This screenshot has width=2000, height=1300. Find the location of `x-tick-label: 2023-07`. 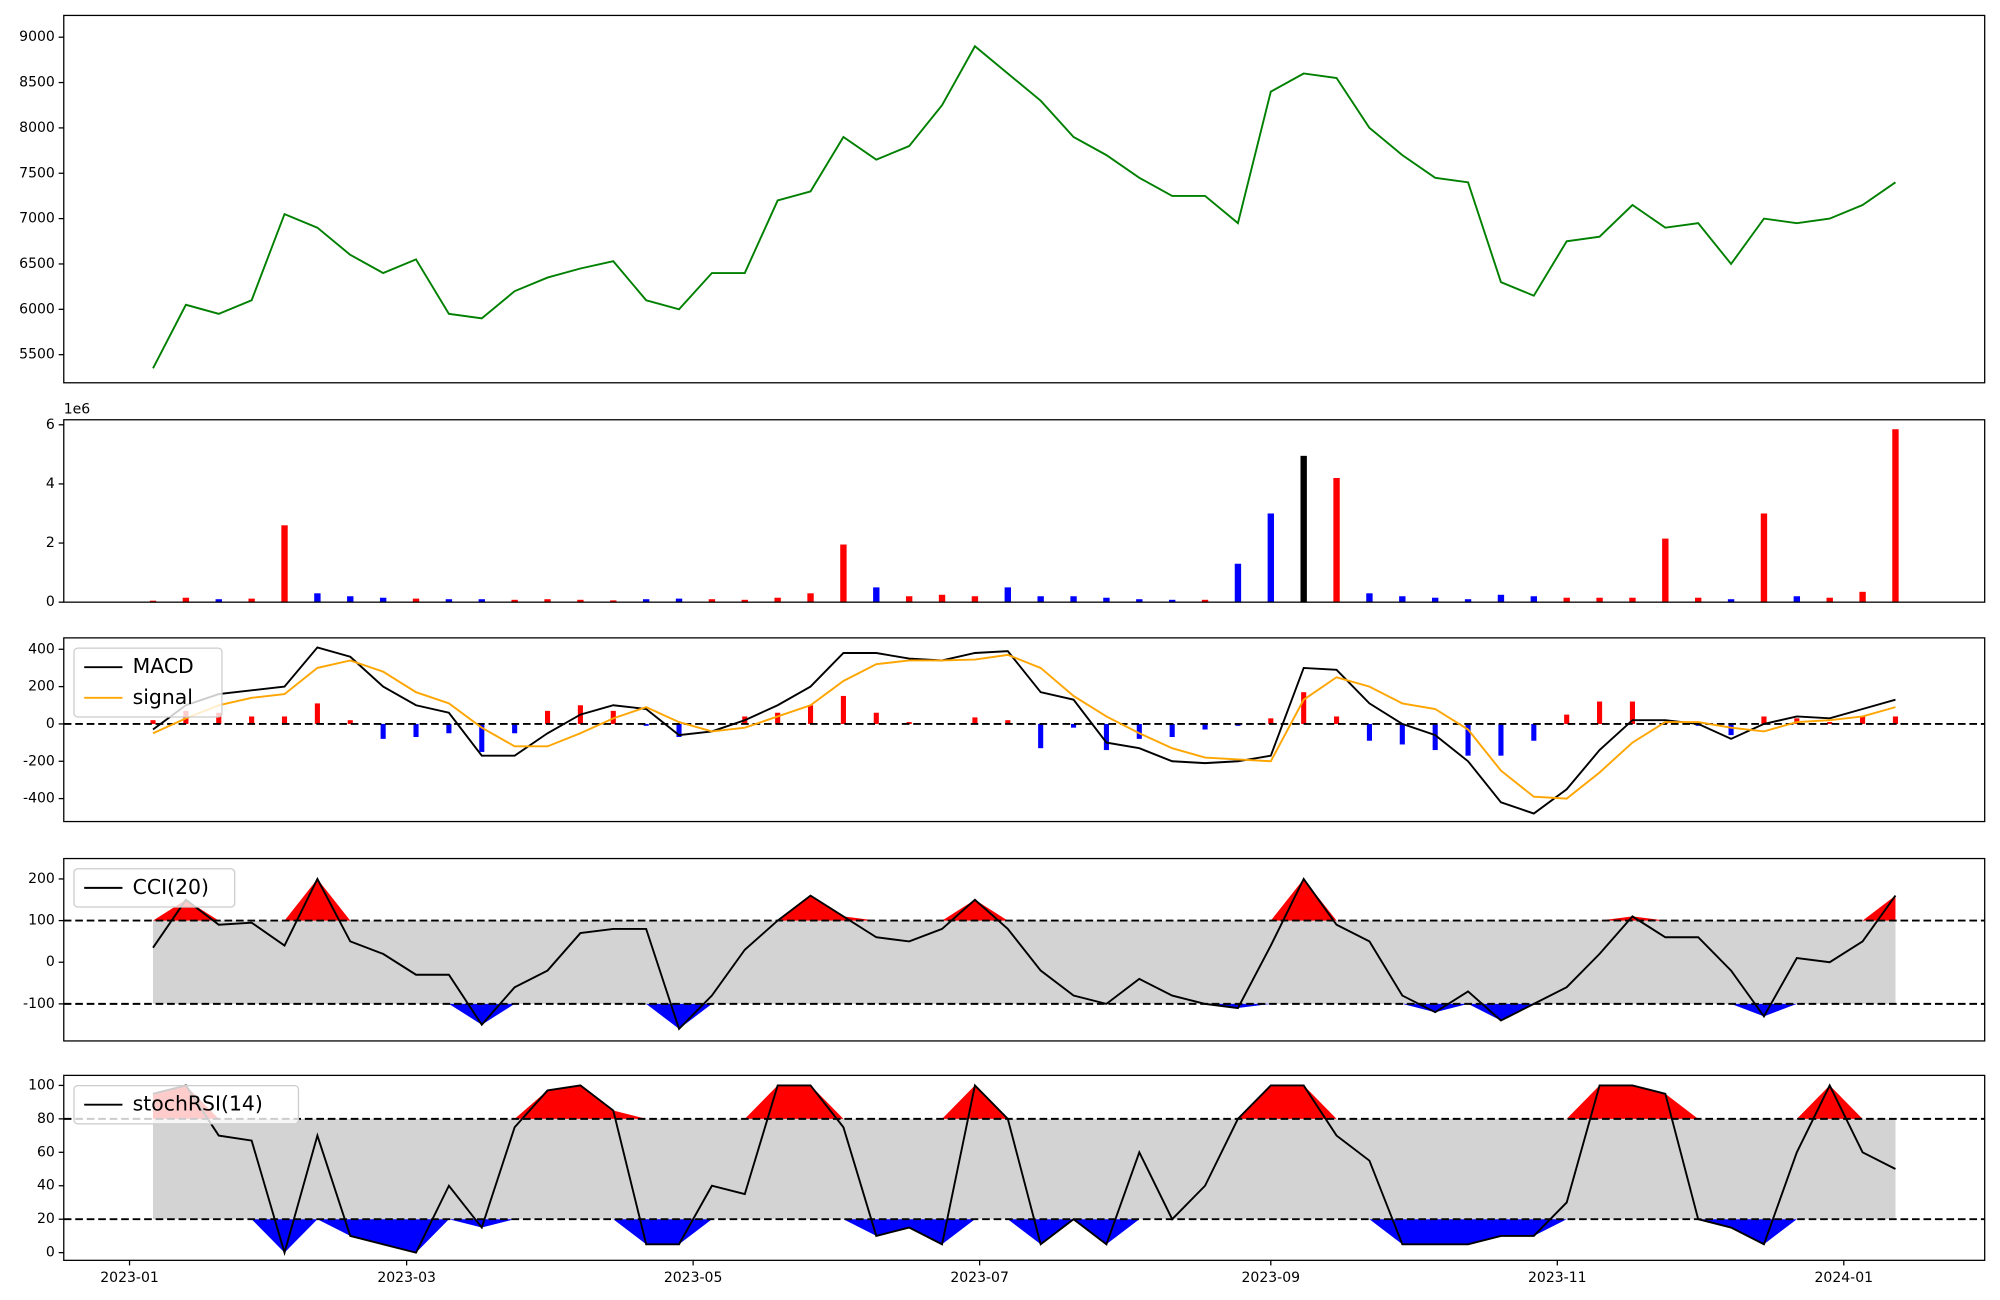

x-tick-label: 2023-07 is located at coordinates (979, 1278).